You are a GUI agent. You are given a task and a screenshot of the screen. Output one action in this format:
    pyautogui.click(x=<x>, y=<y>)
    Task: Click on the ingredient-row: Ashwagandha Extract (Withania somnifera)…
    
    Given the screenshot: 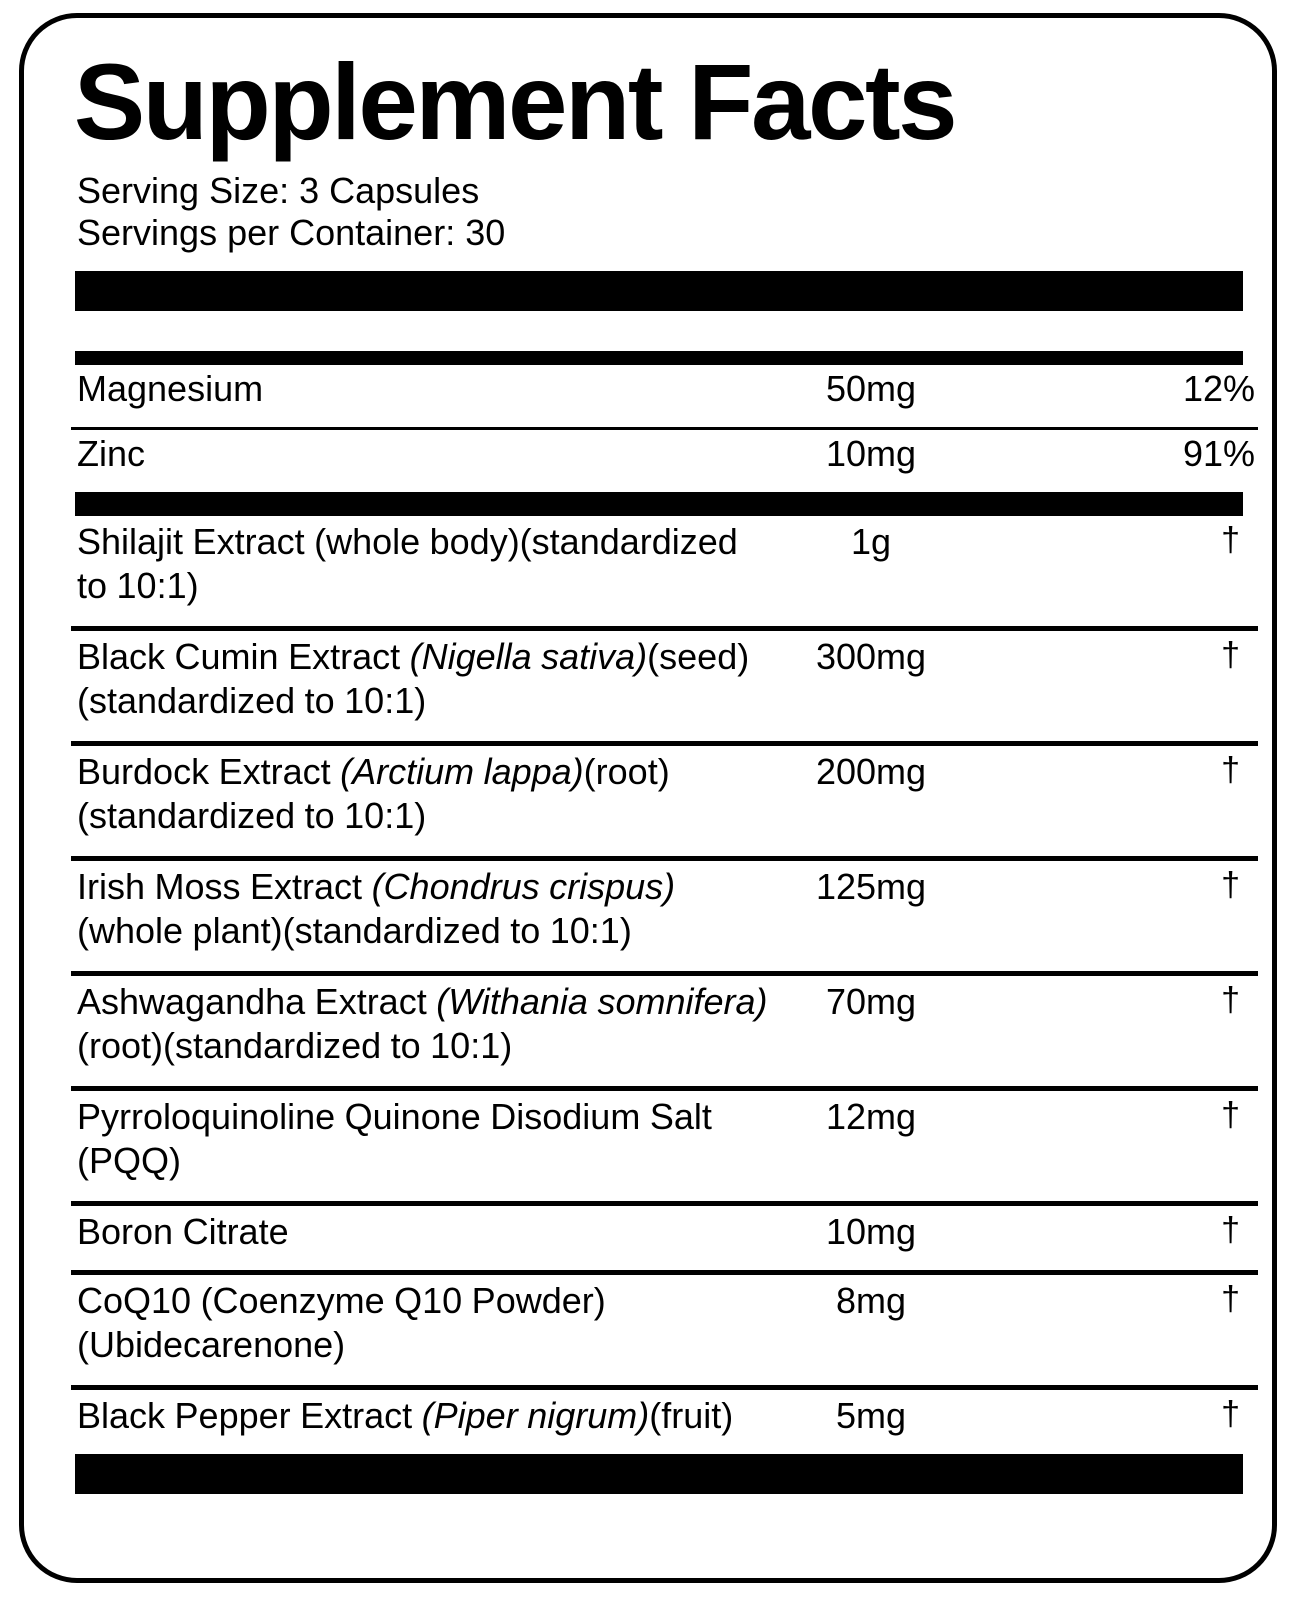 What is the action you would take?
    pyautogui.click(x=664, y=1031)
    